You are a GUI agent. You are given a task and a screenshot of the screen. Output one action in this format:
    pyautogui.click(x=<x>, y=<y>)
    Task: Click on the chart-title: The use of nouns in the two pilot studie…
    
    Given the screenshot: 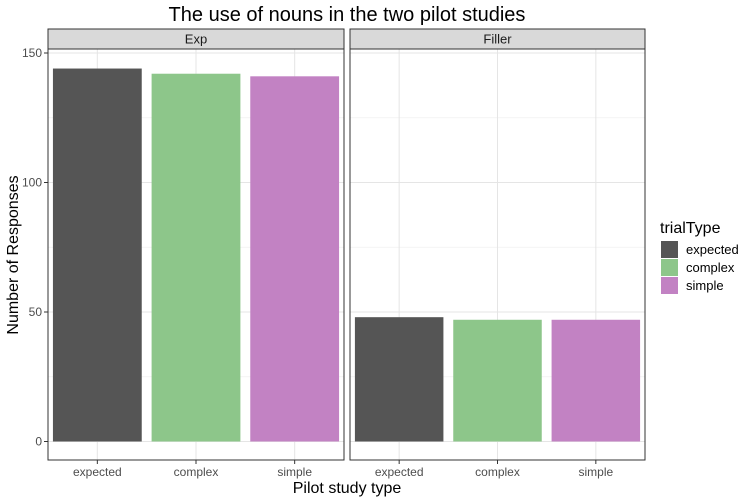 What is the action you would take?
    pyautogui.click(x=347, y=15)
    